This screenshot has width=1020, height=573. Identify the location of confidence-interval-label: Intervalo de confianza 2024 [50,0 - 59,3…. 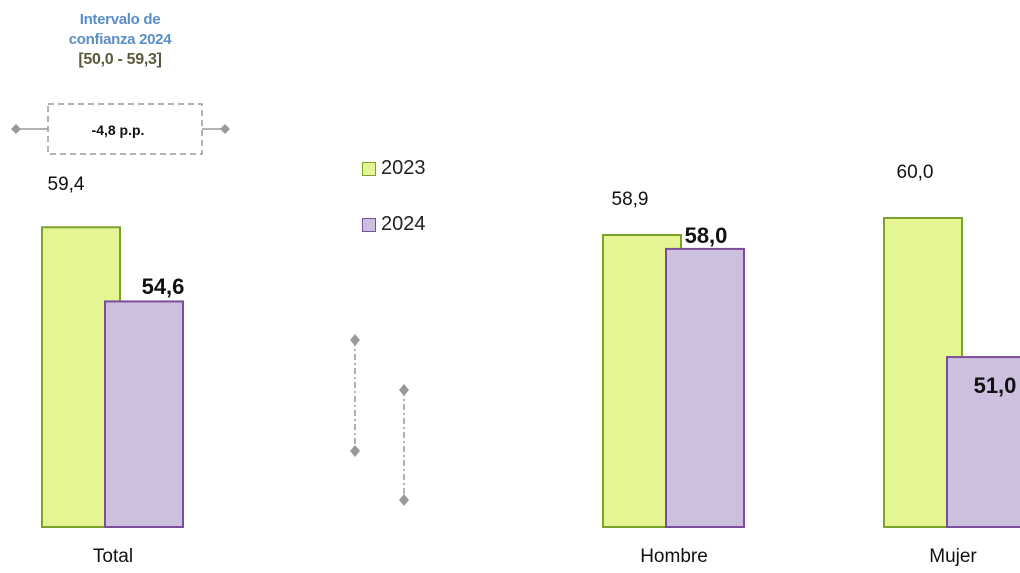
(120, 40).